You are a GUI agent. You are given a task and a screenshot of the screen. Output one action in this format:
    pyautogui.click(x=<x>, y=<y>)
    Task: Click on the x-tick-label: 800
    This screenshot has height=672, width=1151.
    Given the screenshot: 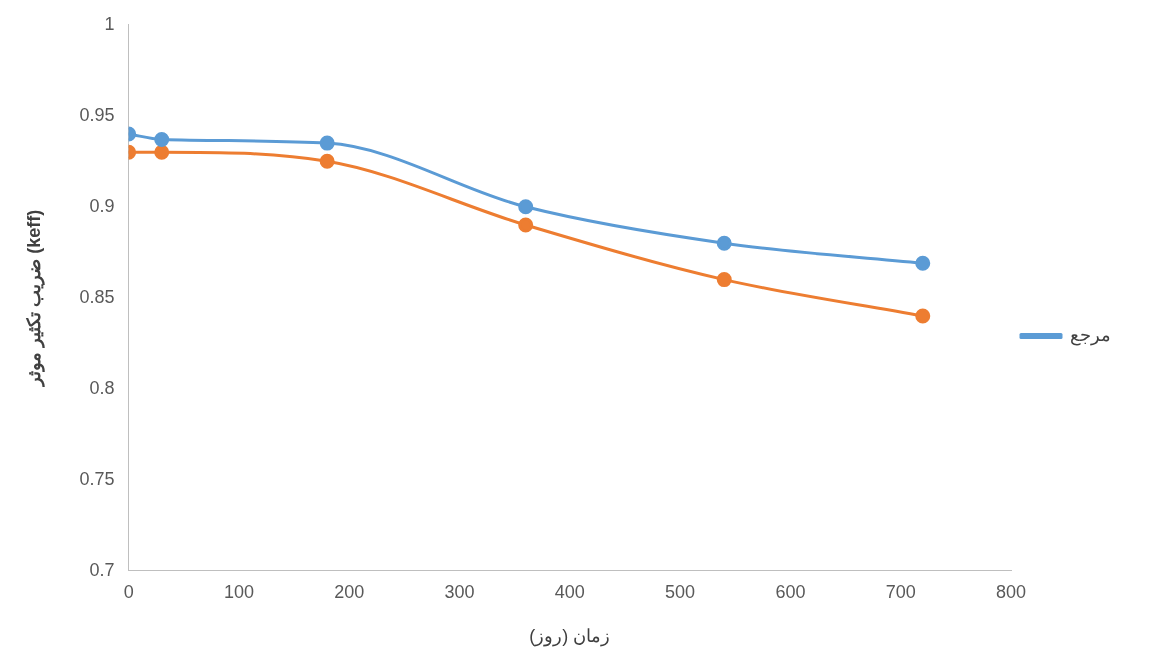 What is the action you would take?
    pyautogui.click(x=1011, y=591)
    